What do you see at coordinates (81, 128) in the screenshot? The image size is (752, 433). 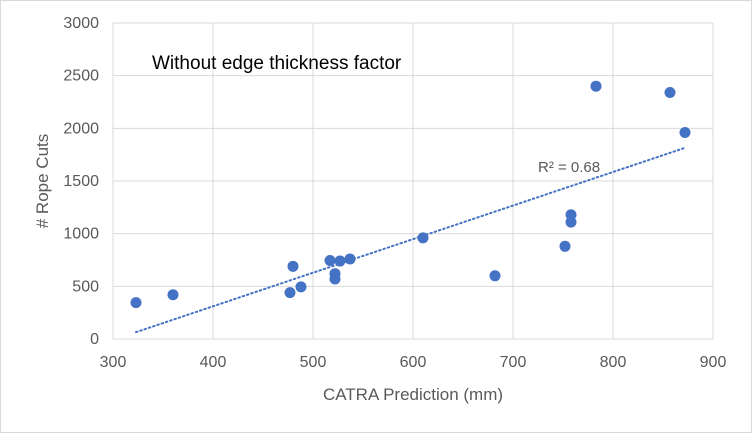 I see `y-tick-label: 2000` at bounding box center [81, 128].